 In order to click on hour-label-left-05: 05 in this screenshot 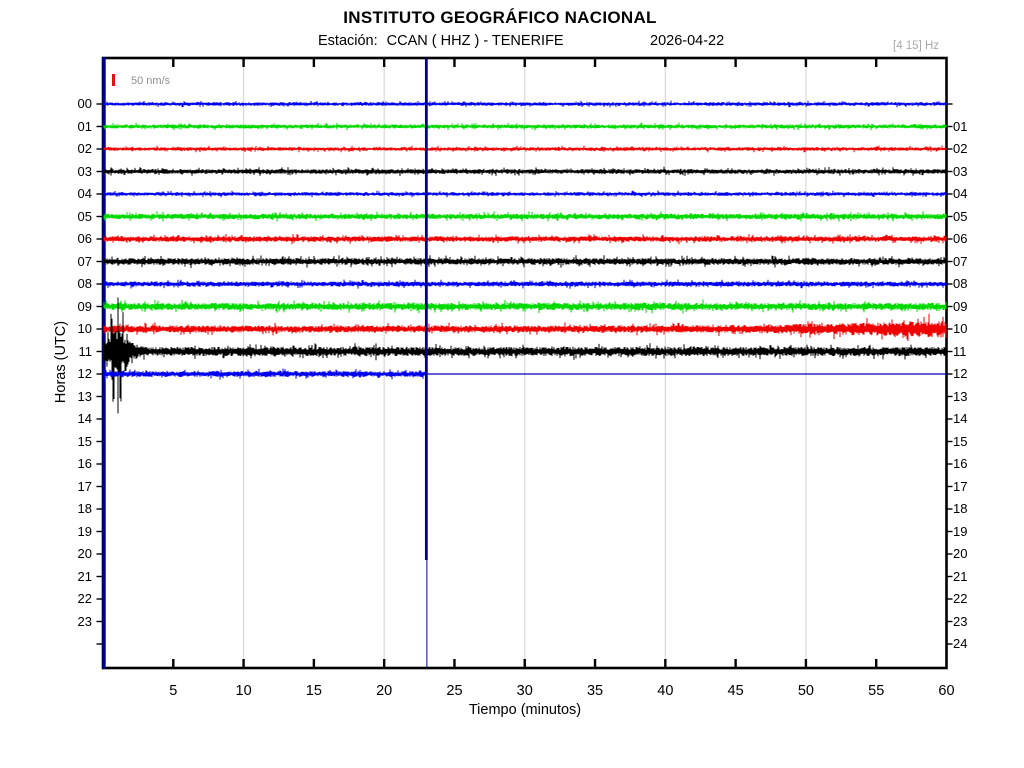, I will do `click(84, 216)`.